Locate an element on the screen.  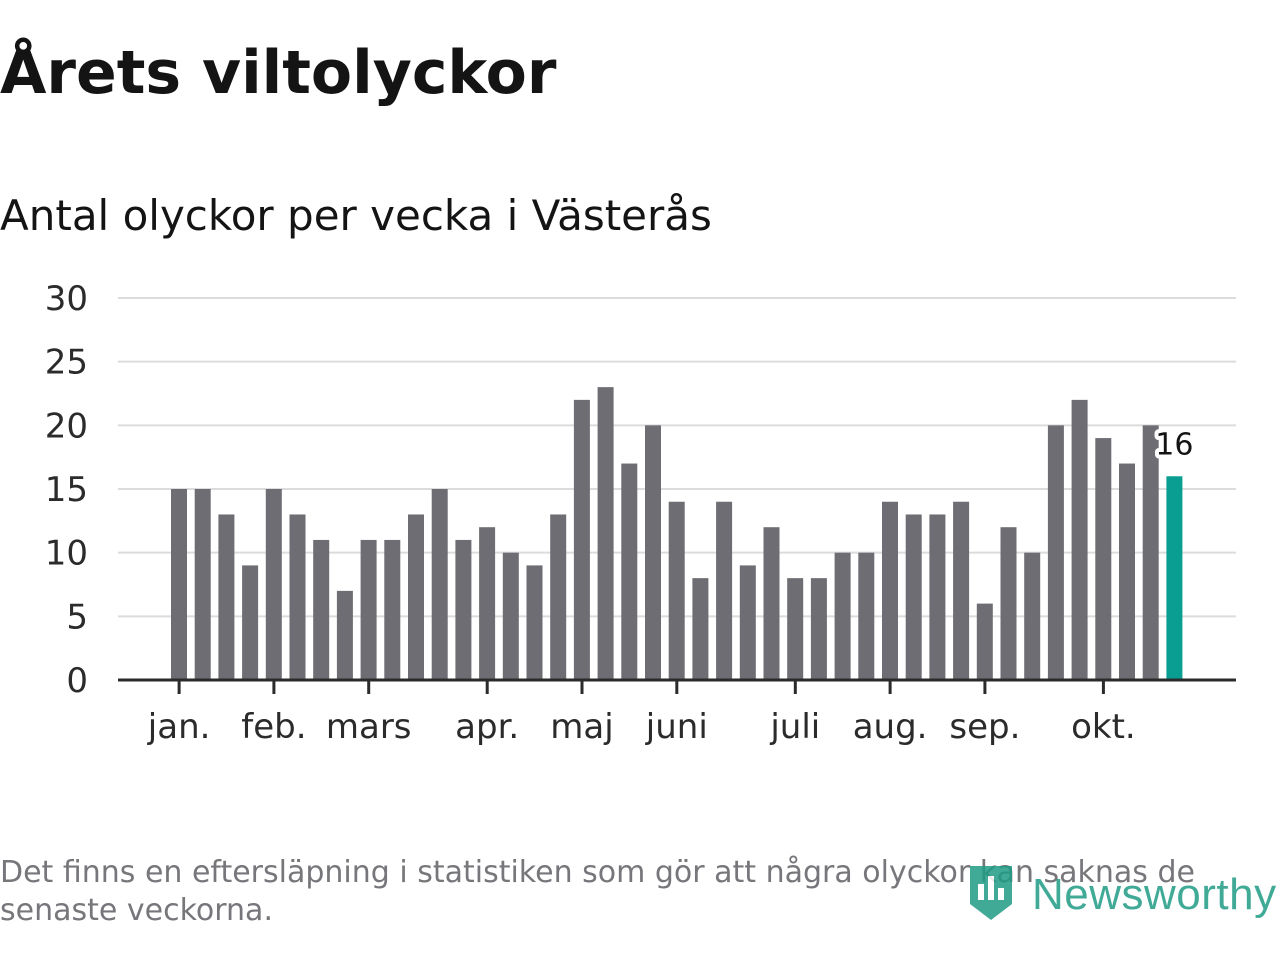
x-tick-label: juli is located at coordinates (794, 727).